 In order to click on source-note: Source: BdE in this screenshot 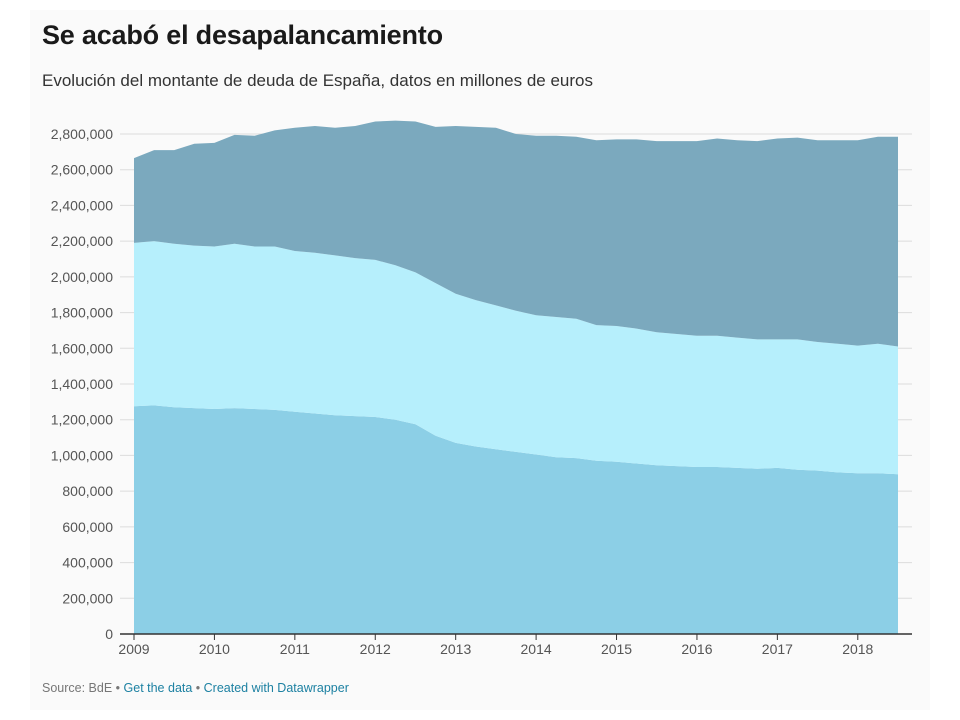, I will do `click(77, 688)`.